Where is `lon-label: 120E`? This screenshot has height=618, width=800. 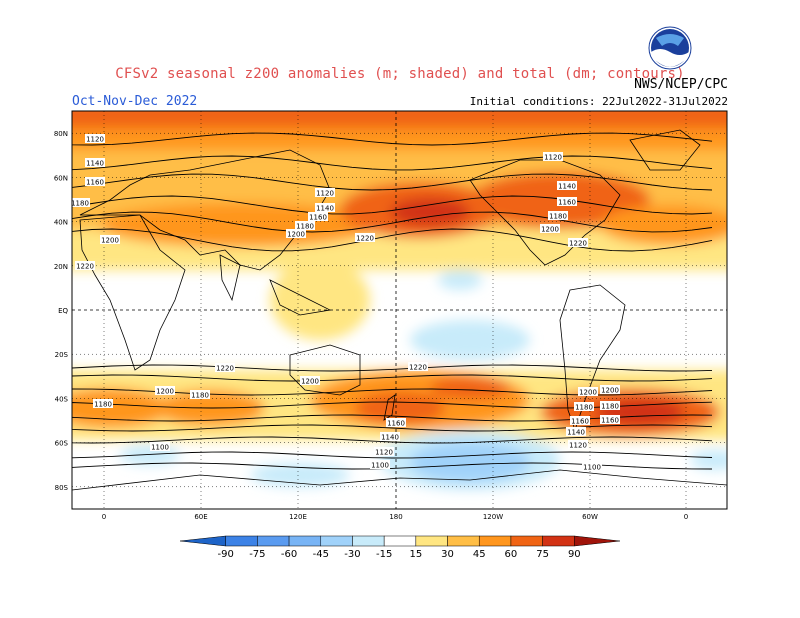 lon-label: 120E is located at coordinates (298, 517).